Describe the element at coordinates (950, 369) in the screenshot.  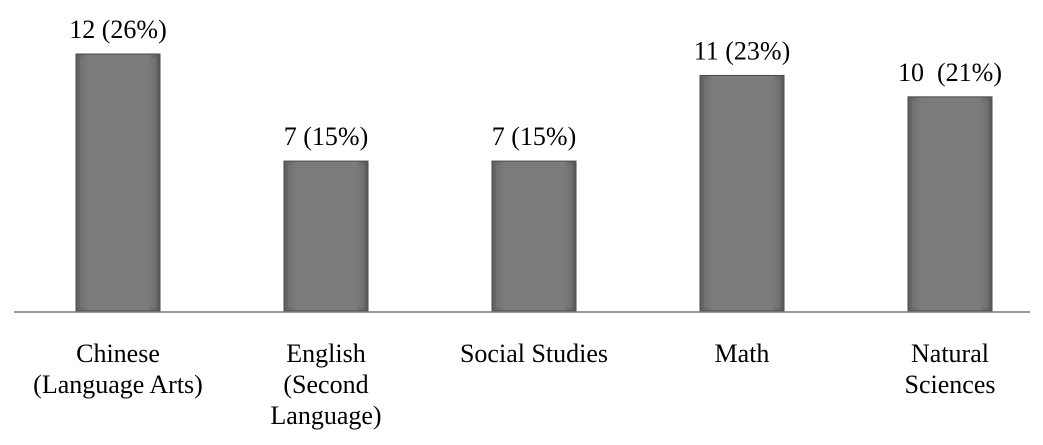
I see `x-tick-label: Natural Sciences` at that location.